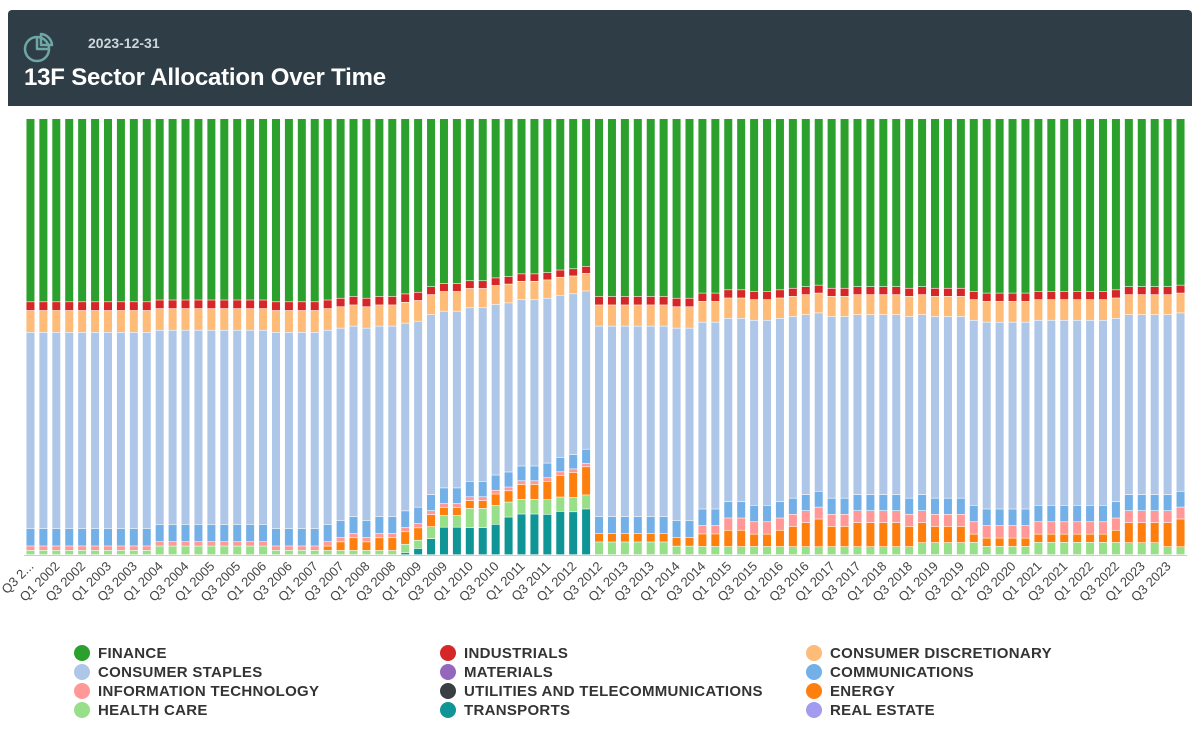 This screenshot has height=735, width=1200. Describe the element at coordinates (504, 653) in the screenshot. I see `legend-item-industrials: INDUSTRIALS` at that location.